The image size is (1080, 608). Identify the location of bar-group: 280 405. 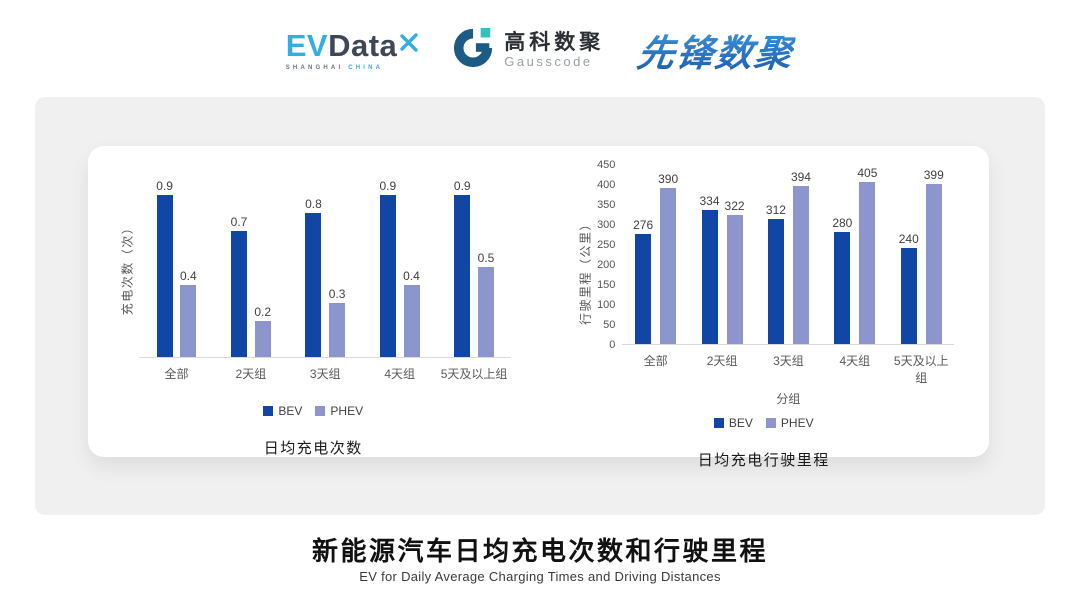
(855, 255).